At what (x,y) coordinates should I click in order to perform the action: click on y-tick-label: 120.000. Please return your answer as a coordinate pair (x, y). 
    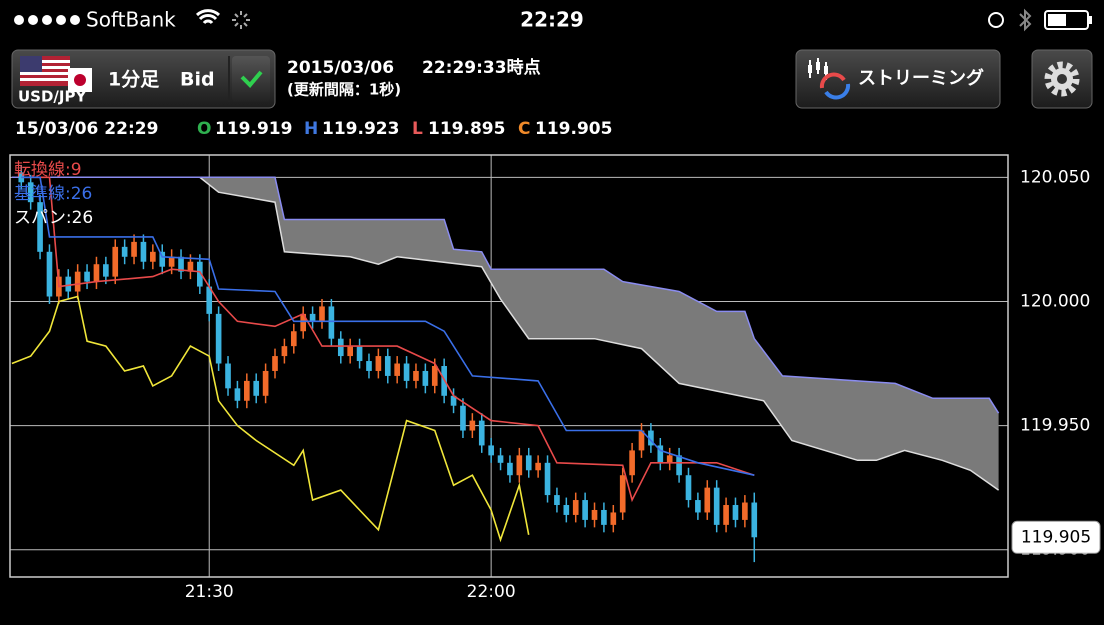
    Looking at the image, I should click on (1055, 301).